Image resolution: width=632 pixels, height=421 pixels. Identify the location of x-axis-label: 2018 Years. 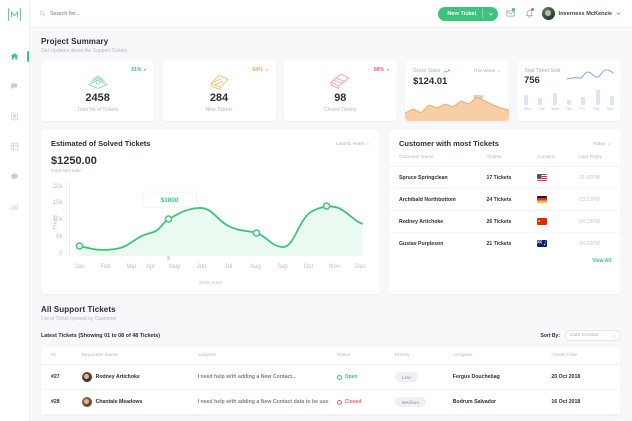
(210, 282).